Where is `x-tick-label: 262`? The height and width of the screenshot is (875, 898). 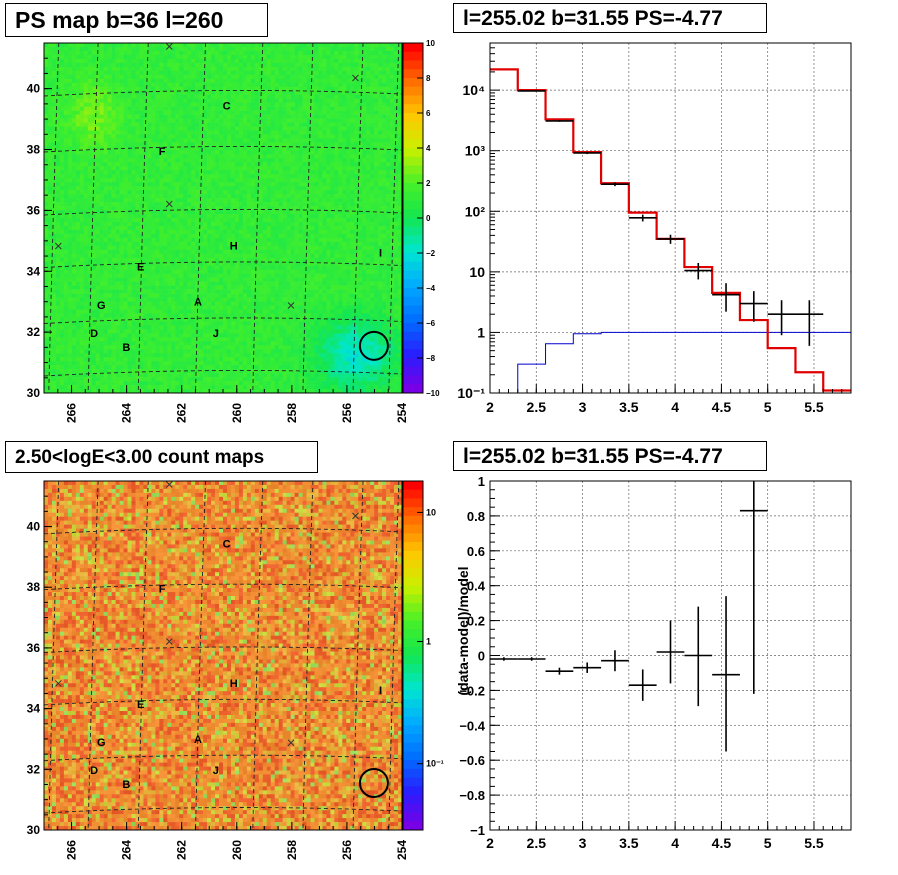 x-tick-label: 262 is located at coordinates (182, 850).